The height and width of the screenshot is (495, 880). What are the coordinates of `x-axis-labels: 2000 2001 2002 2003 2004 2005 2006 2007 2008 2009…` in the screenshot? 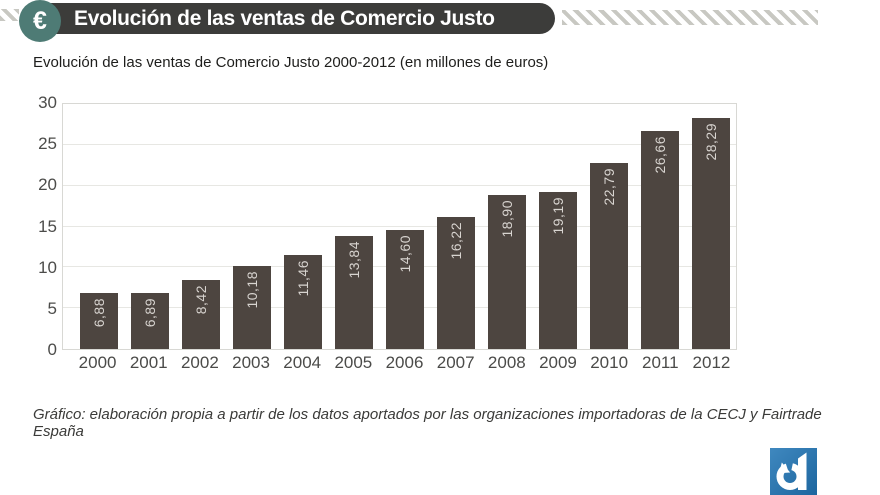 It's located at (399, 363).